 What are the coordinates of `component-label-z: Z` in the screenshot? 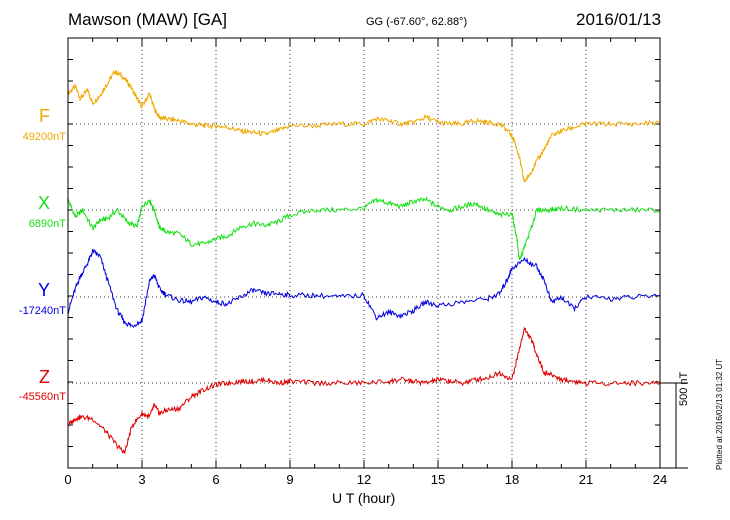 It's located at (44, 377).